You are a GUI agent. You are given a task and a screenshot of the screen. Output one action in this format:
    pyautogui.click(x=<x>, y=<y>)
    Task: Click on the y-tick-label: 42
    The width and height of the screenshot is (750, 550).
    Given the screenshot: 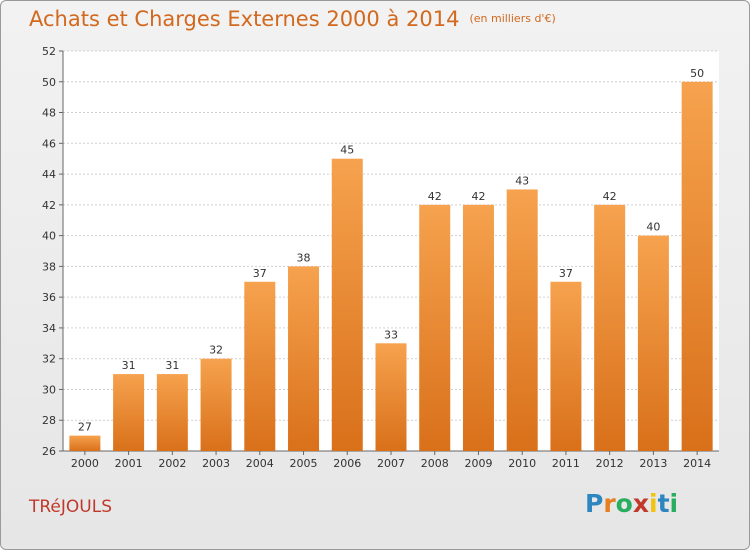 What is the action you would take?
    pyautogui.click(x=49, y=205)
    